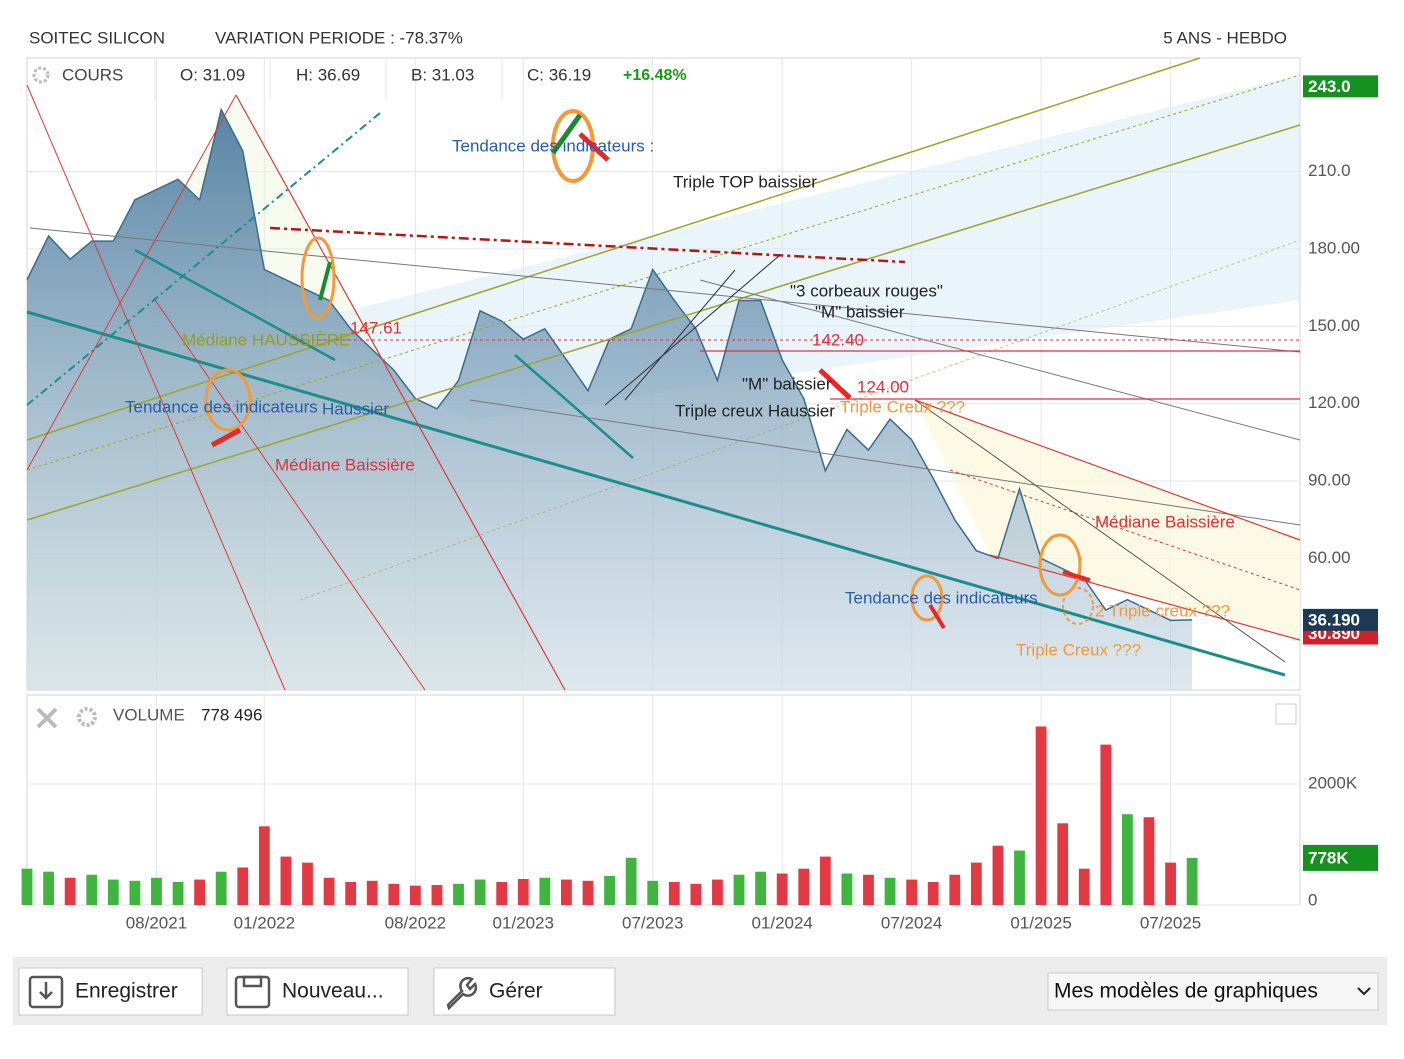  Describe the element at coordinates (1078, 649) in the screenshot. I see `annotation: Triple Creux ???` at that location.